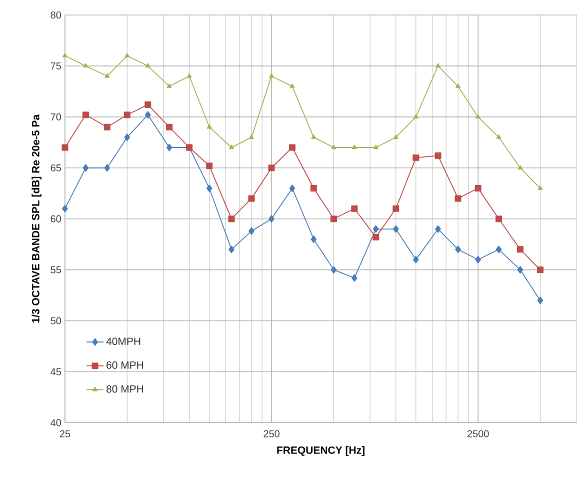 This screenshot has width=577, height=481. Describe the element at coordinates (56, 66) in the screenshot. I see `y-tick-label: 75` at that location.